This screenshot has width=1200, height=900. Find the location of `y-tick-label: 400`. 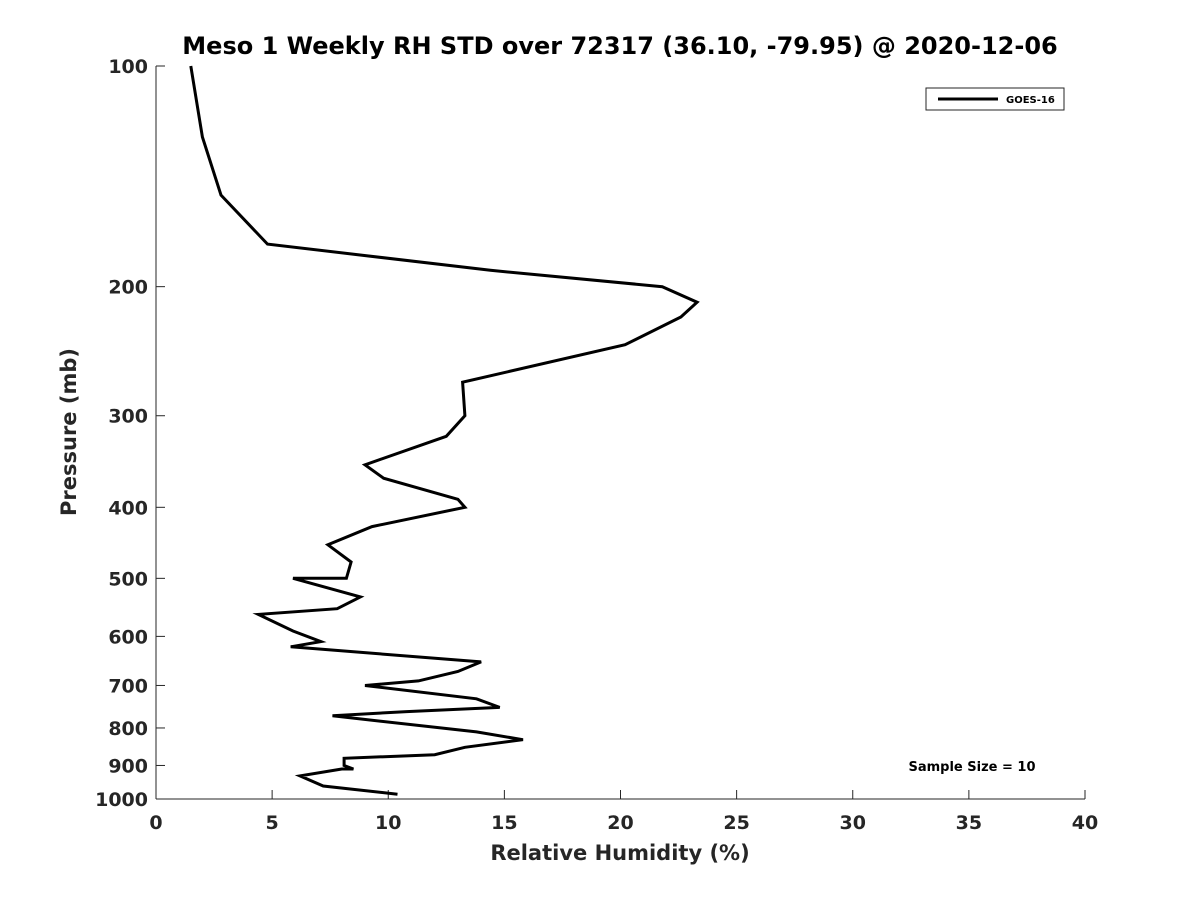

y-tick-label: 400 is located at coordinates (128, 508).